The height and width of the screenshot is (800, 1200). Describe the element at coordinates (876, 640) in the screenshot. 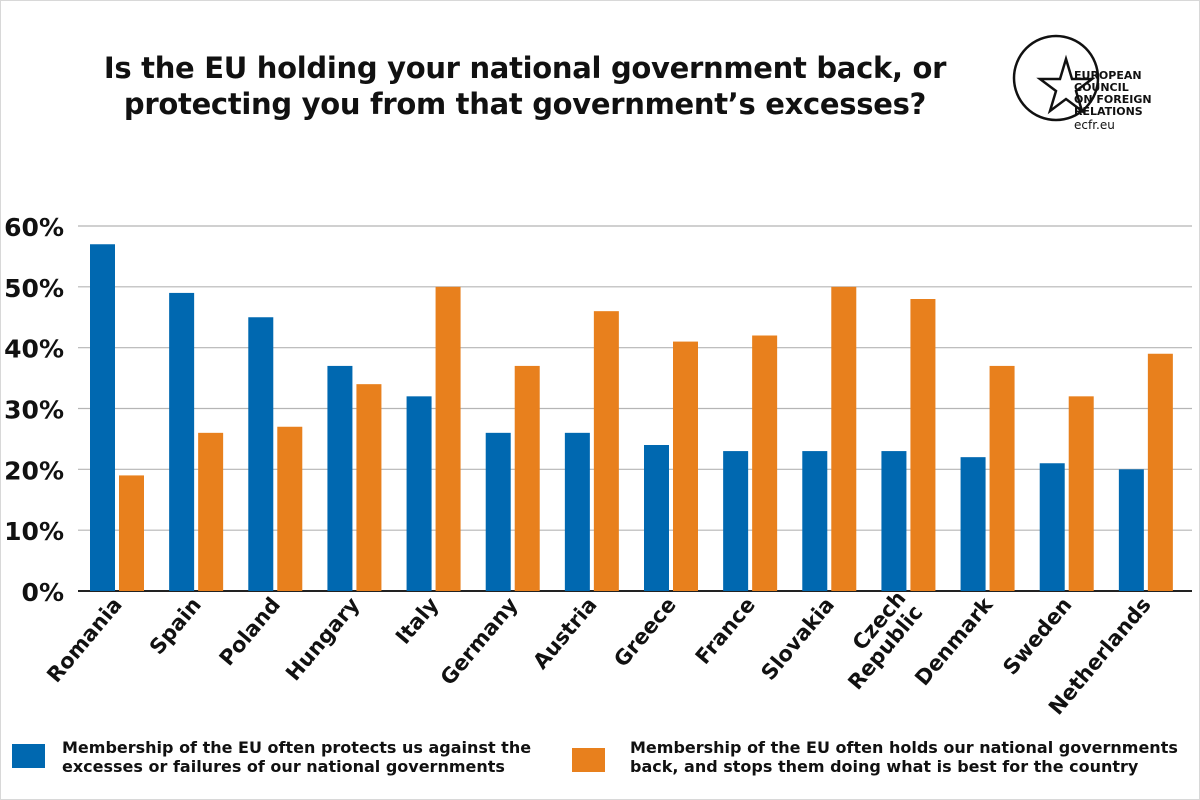

I see `x-tick-label: CzechRepublic` at that location.